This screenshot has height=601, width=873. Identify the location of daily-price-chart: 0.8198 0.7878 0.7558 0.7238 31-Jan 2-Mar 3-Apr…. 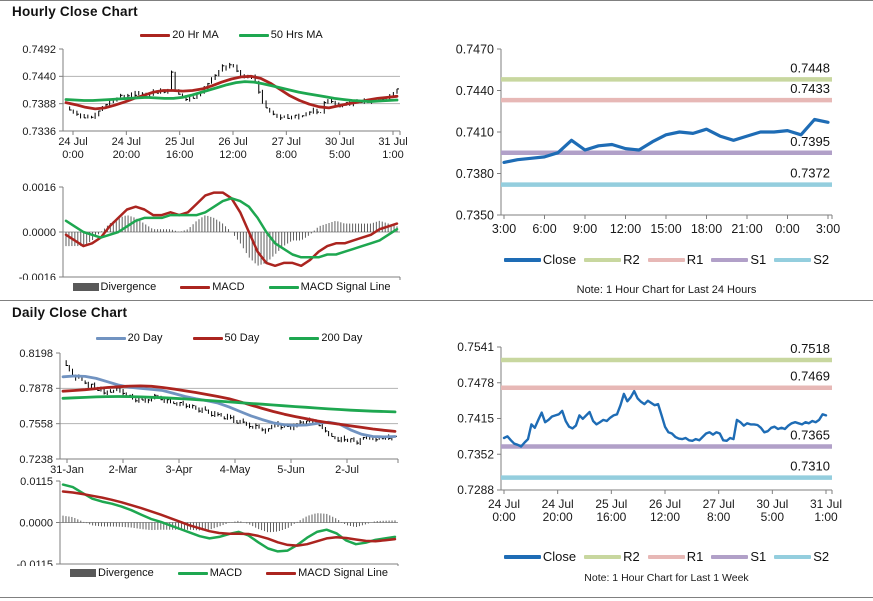
(210, 412).